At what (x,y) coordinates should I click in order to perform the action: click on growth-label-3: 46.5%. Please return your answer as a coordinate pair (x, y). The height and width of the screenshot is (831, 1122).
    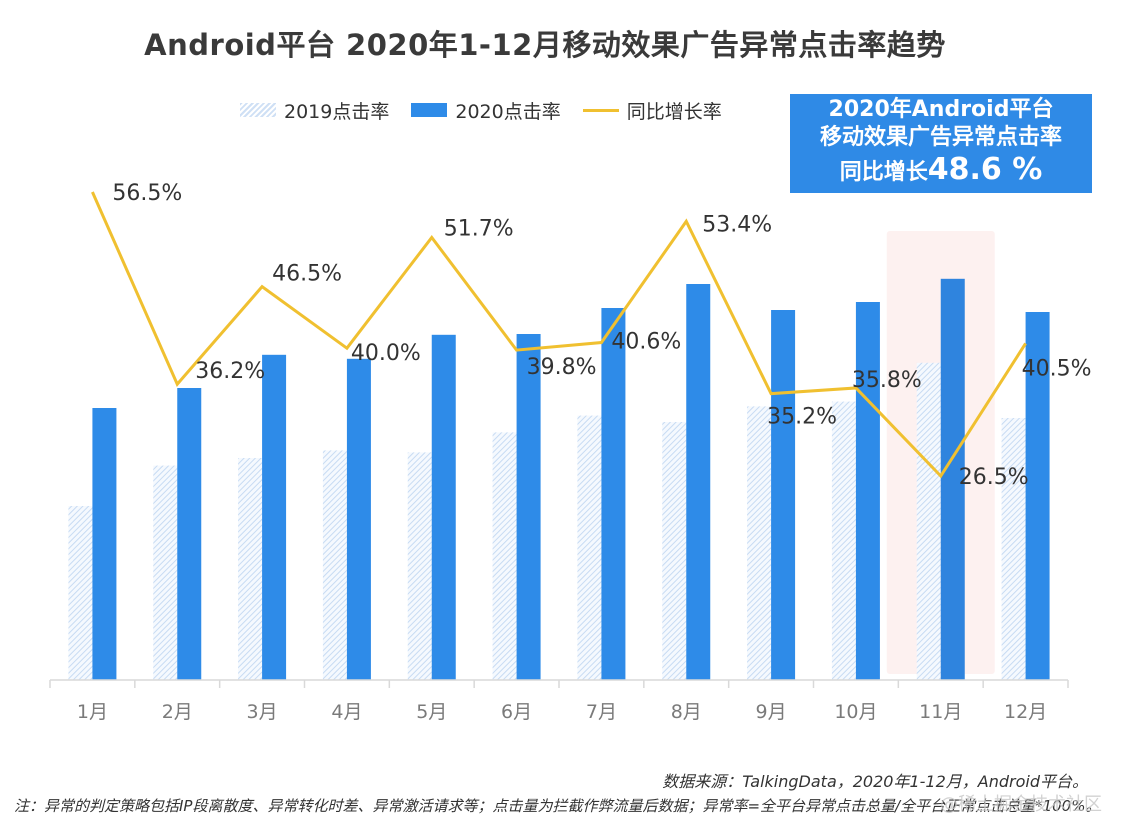
    Looking at the image, I should click on (307, 274).